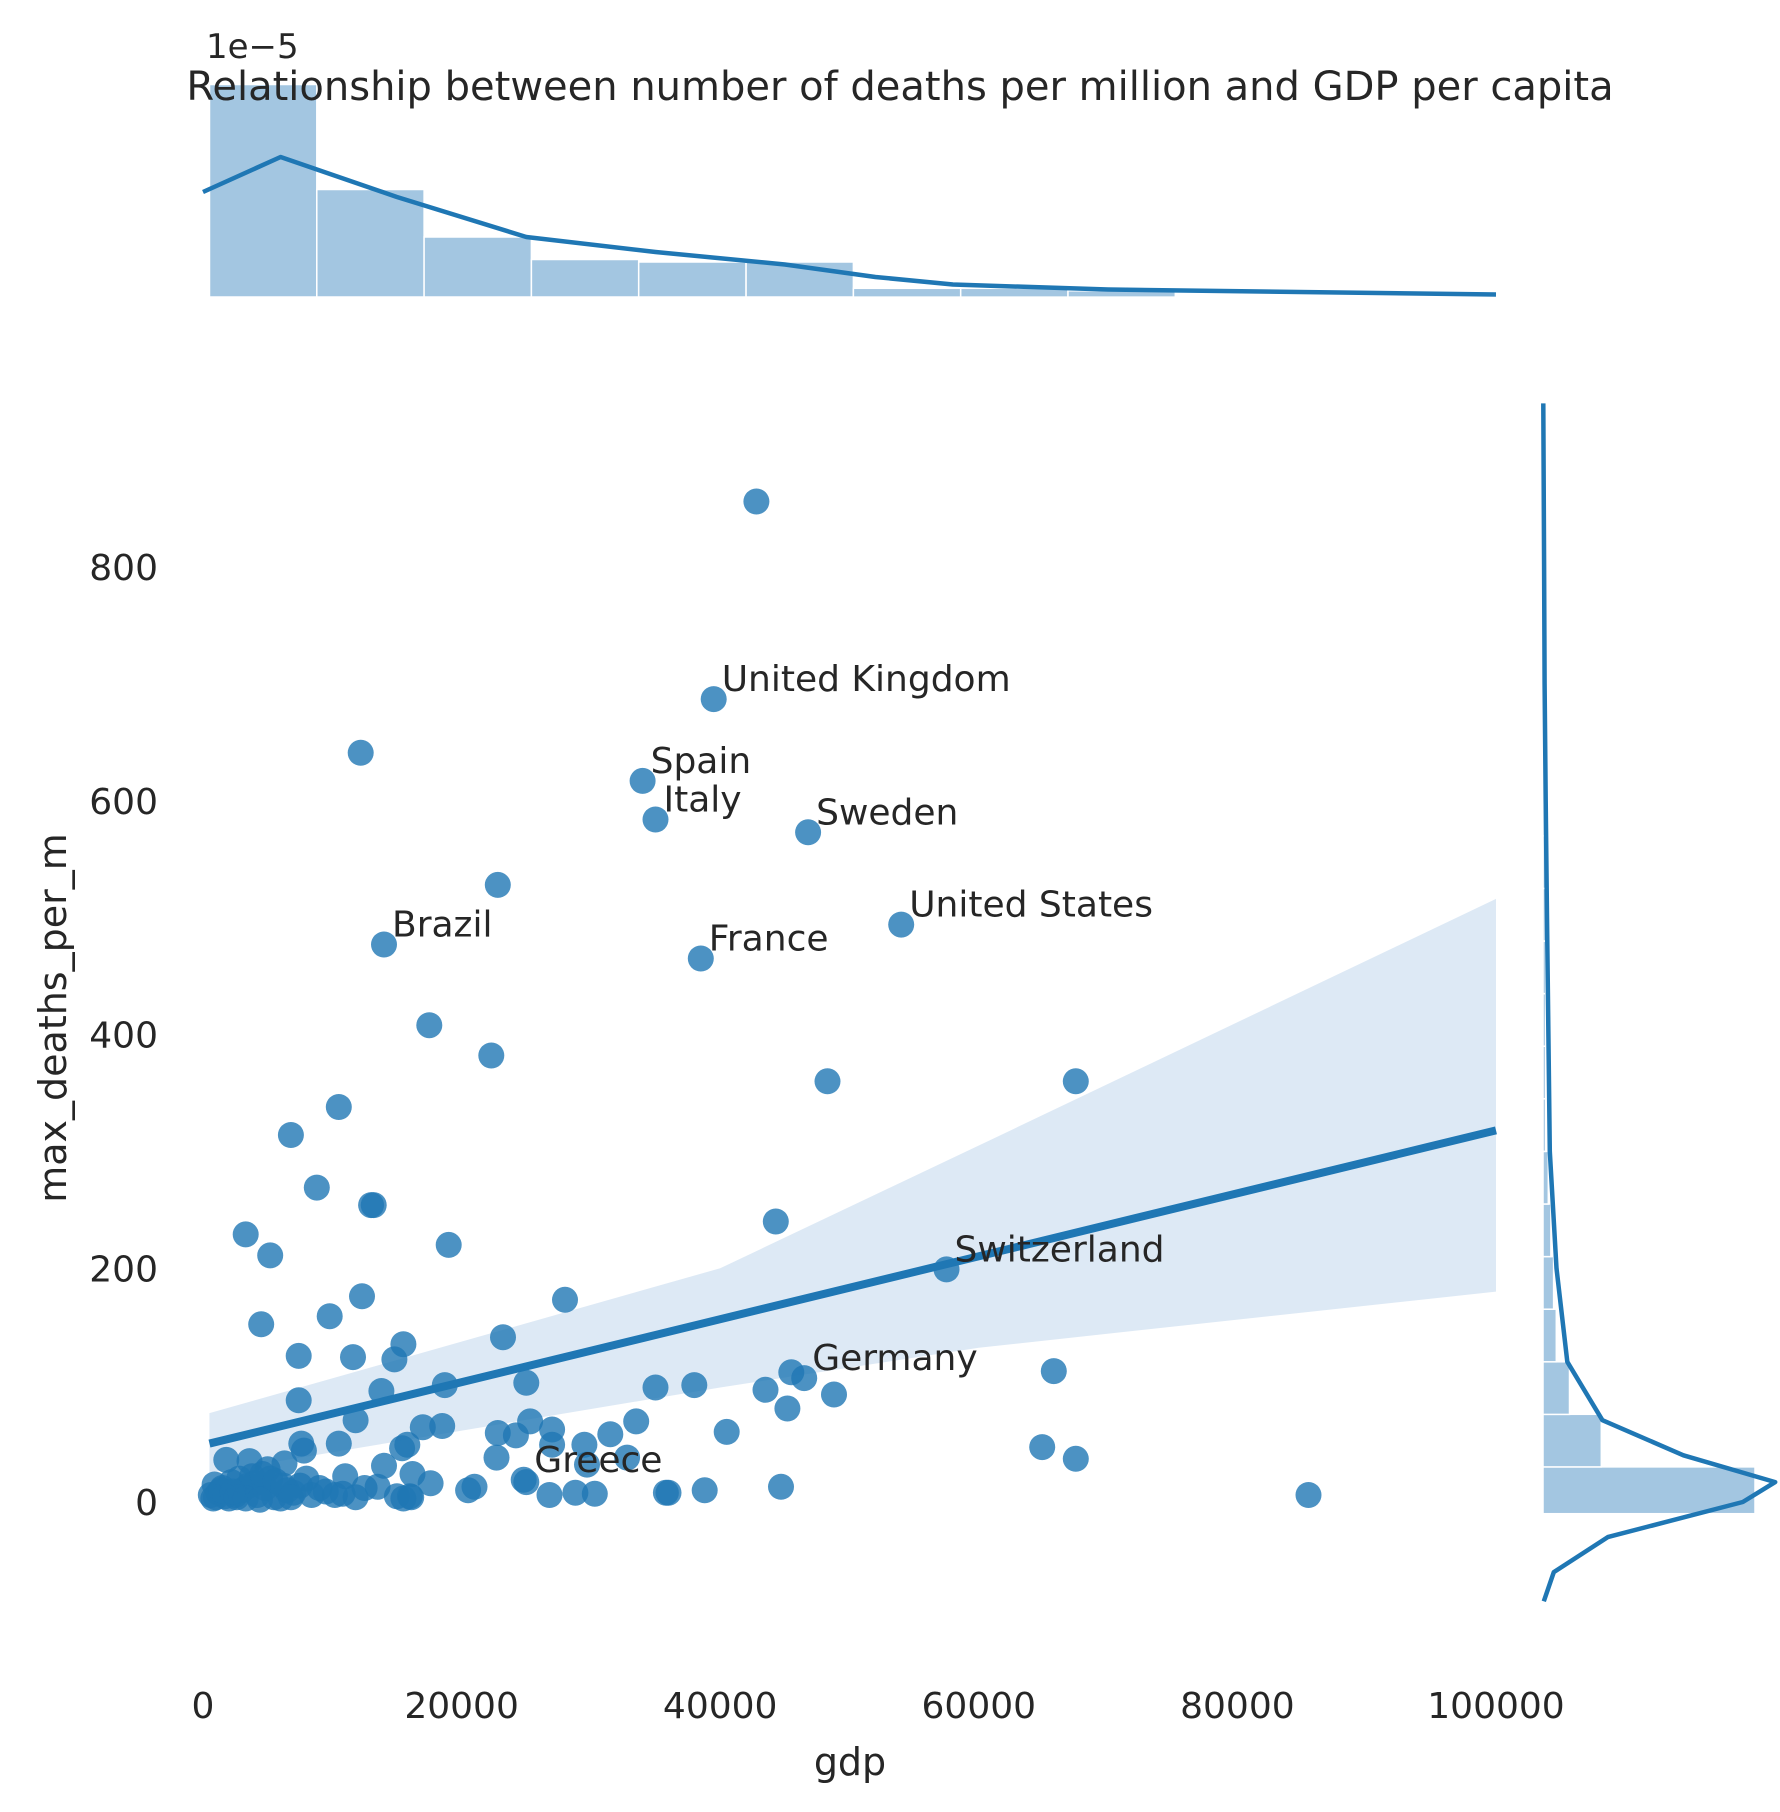  What do you see at coordinates (849, 225) in the screenshot?
I see `top-kde-curve` at bounding box center [849, 225].